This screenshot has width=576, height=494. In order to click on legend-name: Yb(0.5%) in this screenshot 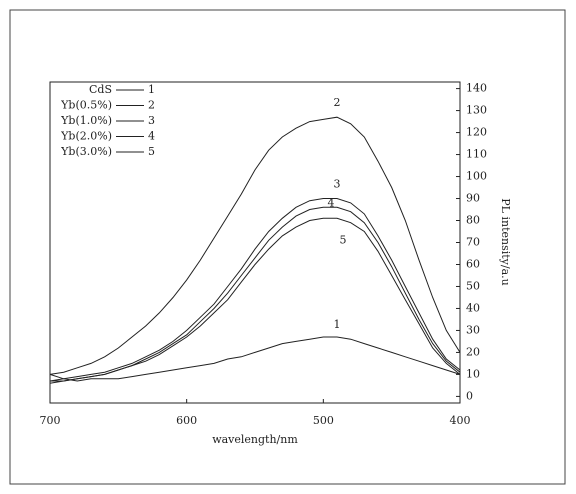, I will do `click(86, 105)`.